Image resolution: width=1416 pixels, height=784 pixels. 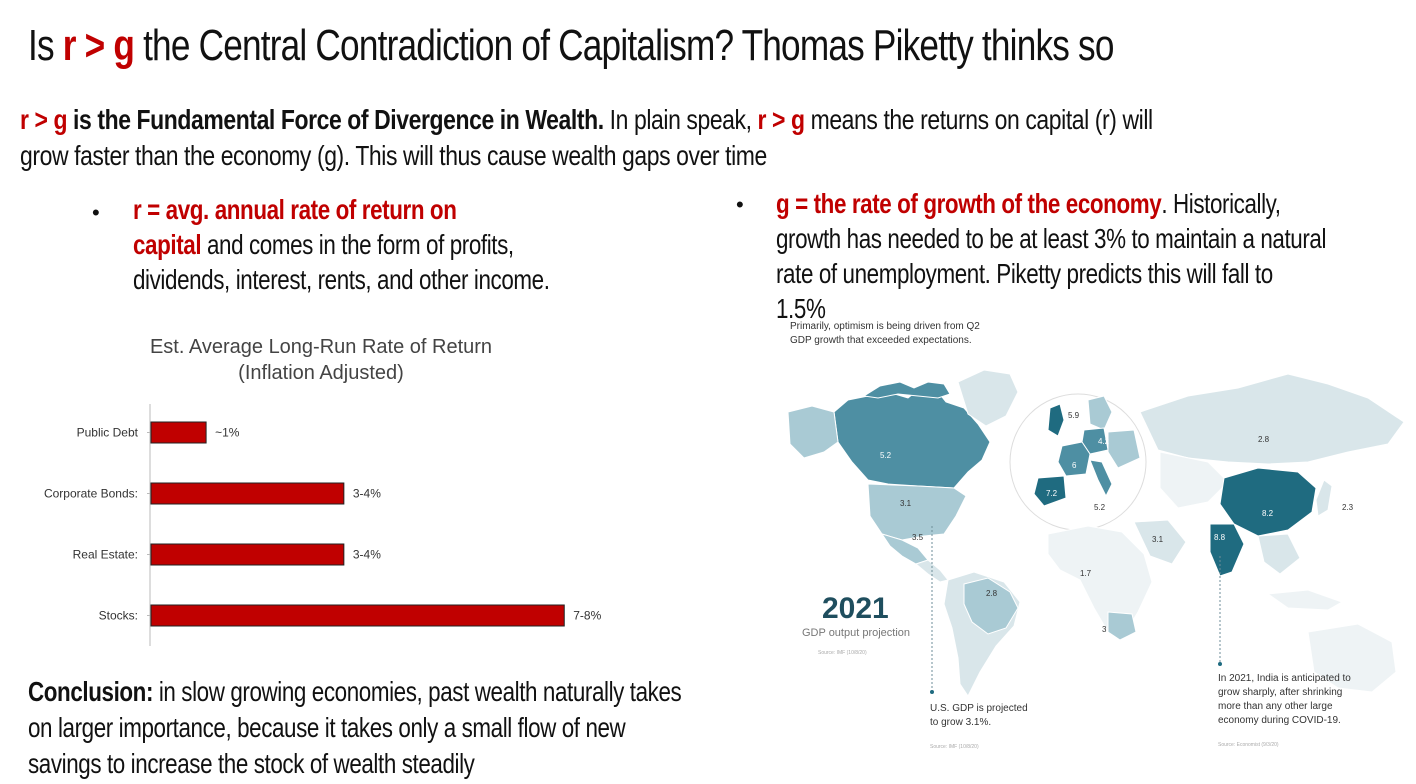 I want to click on map-france, so click(x=1074, y=459).